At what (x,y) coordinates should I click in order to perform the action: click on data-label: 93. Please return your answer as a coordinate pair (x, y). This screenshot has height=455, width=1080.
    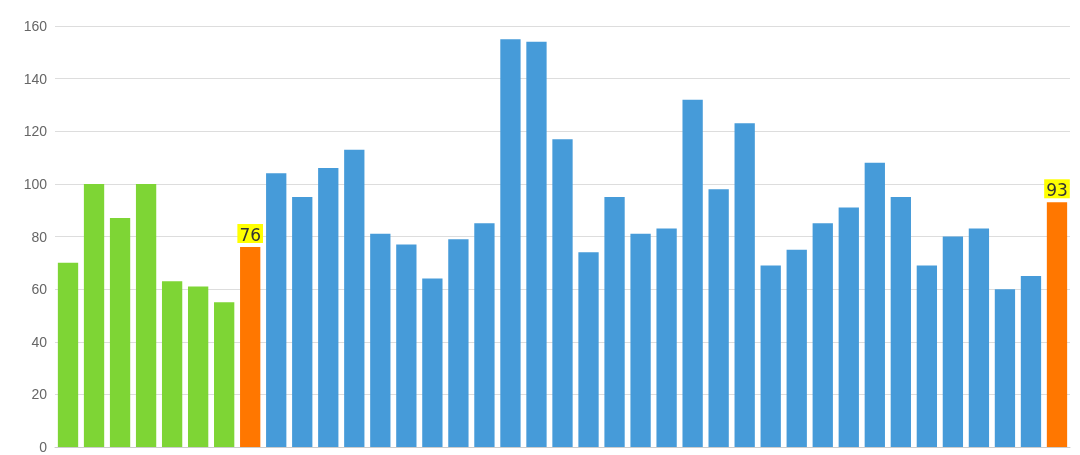
    Looking at the image, I should click on (1057, 189).